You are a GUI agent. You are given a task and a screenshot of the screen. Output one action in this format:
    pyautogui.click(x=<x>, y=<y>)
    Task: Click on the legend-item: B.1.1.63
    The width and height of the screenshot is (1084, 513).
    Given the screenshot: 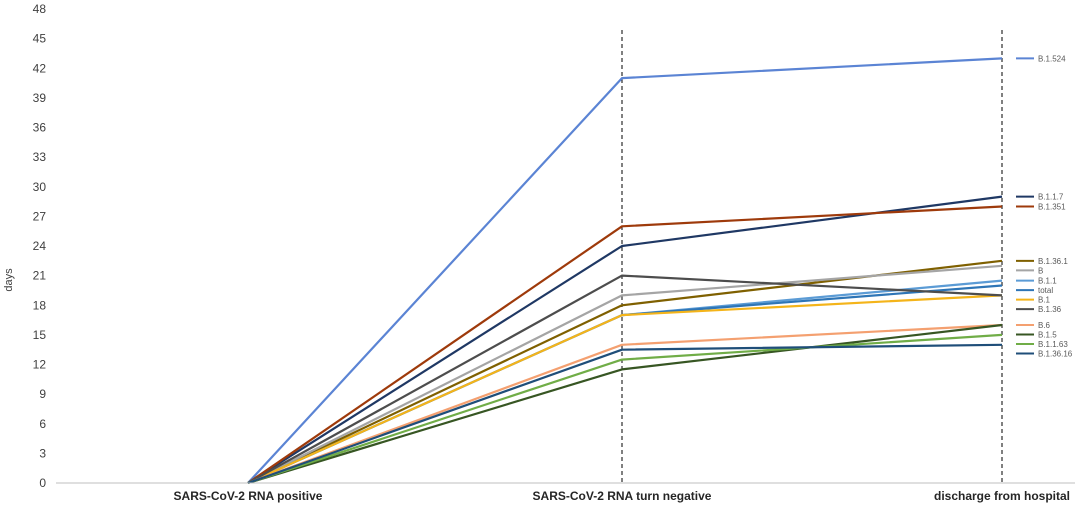 What is the action you would take?
    pyautogui.click(x=1042, y=344)
    